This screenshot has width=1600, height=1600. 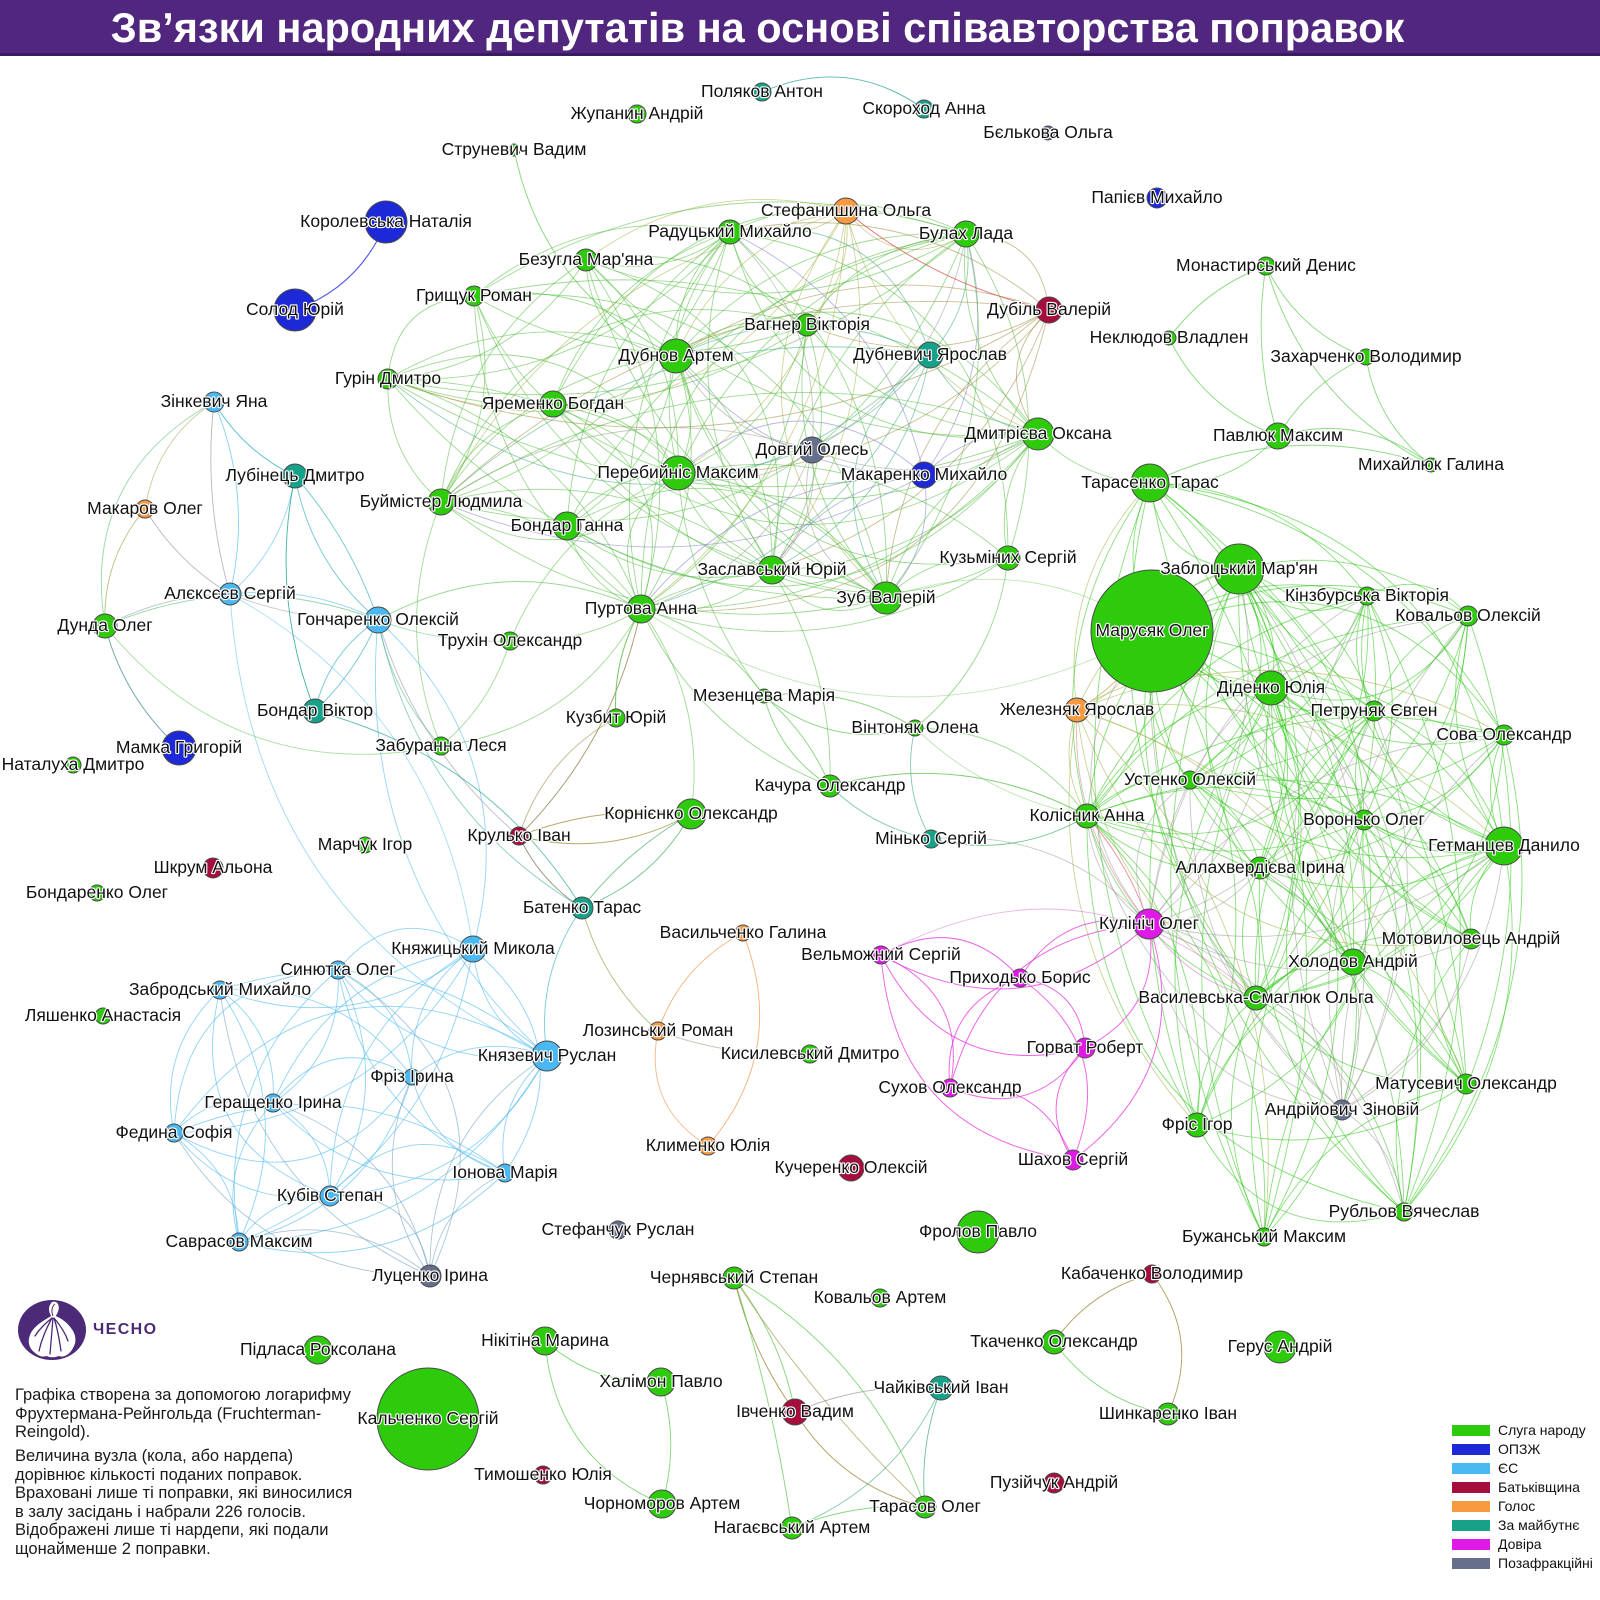 What do you see at coordinates (1168, 1413) in the screenshot?
I see `svg-text: Шинкаренко Іван` at bounding box center [1168, 1413].